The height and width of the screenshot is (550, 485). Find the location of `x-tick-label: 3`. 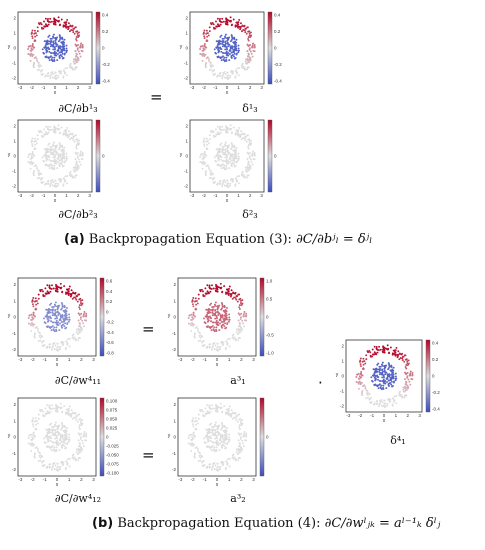

x-tick-label: 3 is located at coordinates (93, 359).